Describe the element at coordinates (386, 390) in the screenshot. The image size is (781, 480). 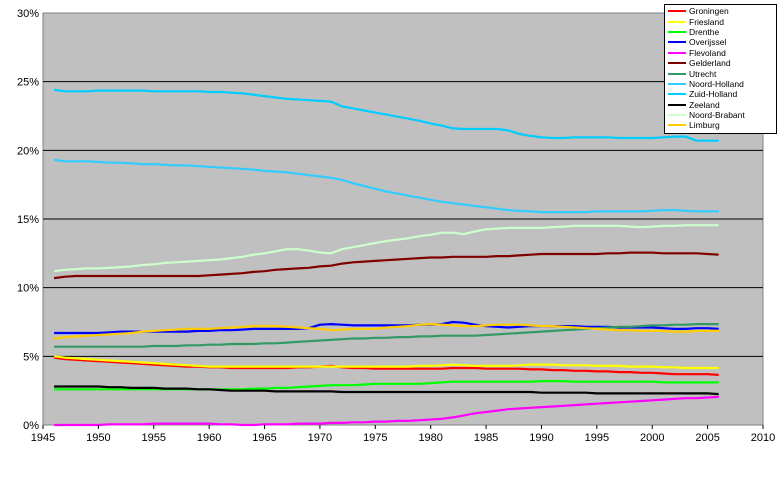
I see `series-line-zeeland` at that location.